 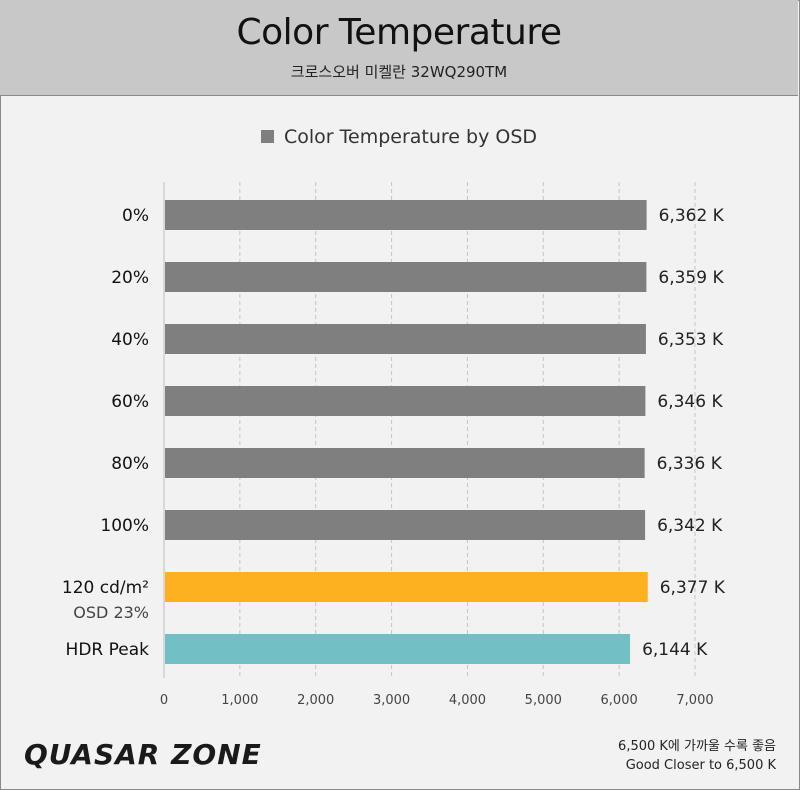 What do you see at coordinates (164, 700) in the screenshot?
I see `x-tick-label: 0` at bounding box center [164, 700].